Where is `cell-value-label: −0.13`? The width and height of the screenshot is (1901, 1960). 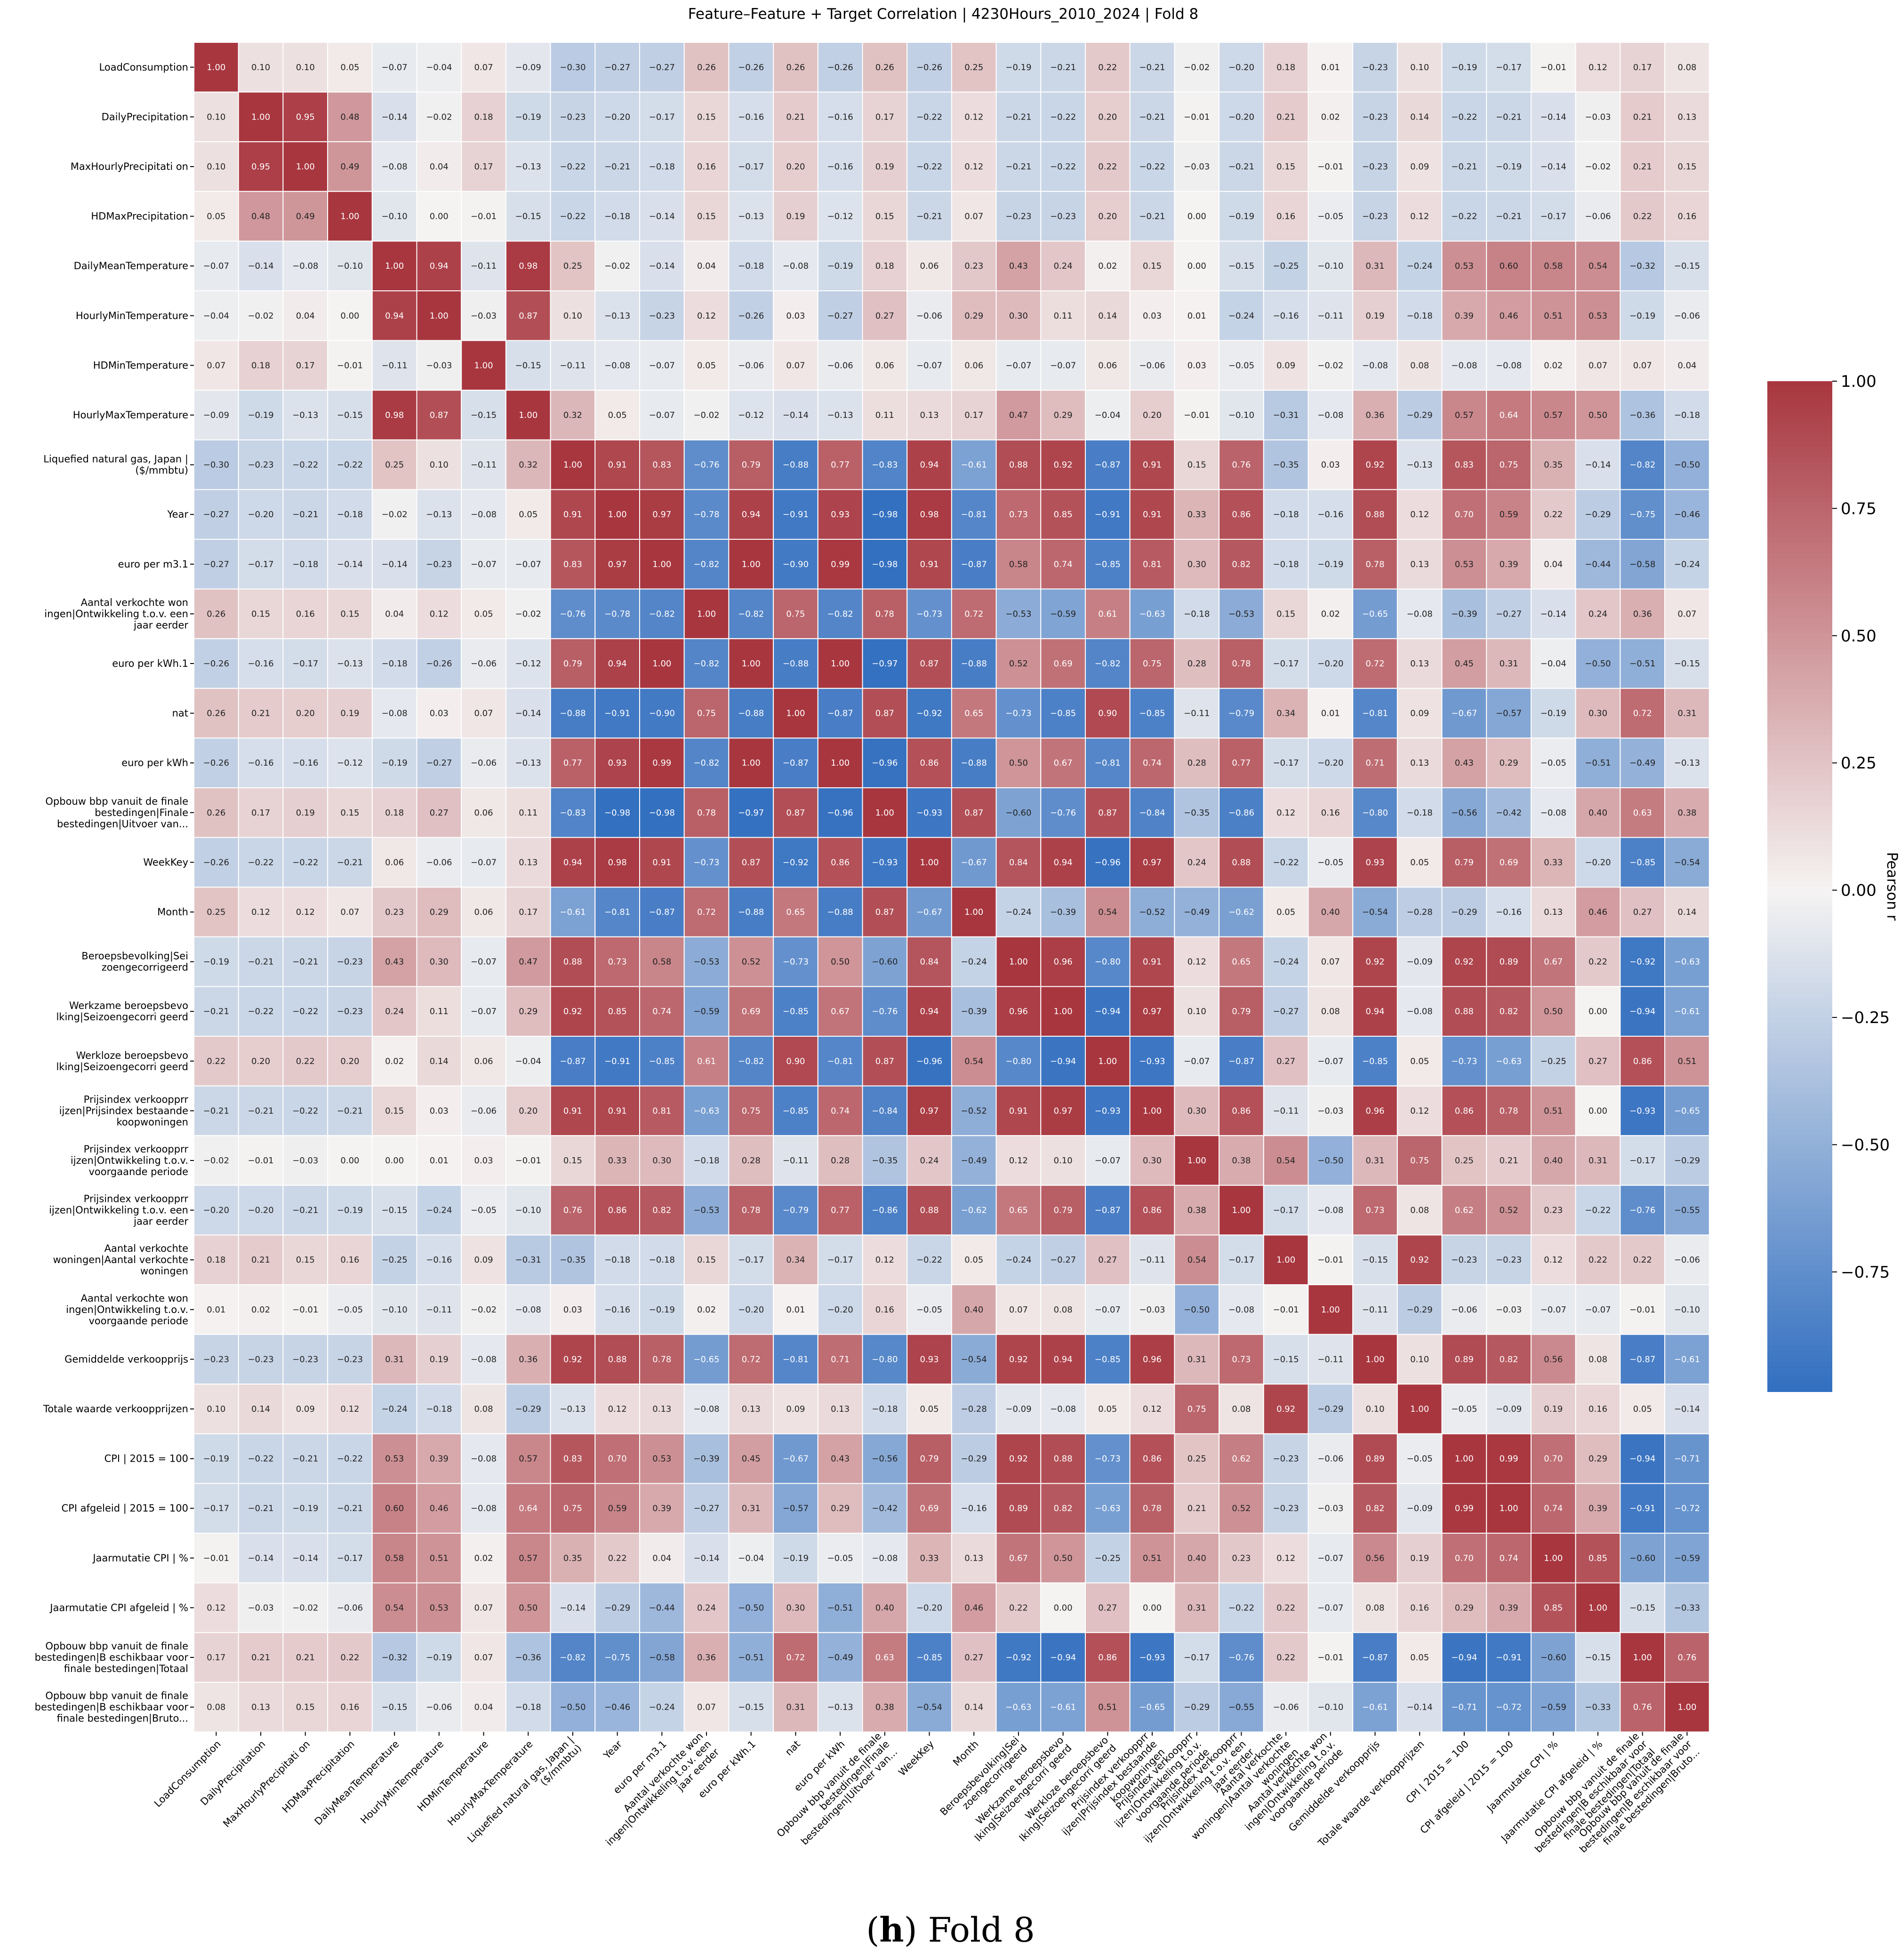 cell-value-label: −0.13 is located at coordinates (617, 316).